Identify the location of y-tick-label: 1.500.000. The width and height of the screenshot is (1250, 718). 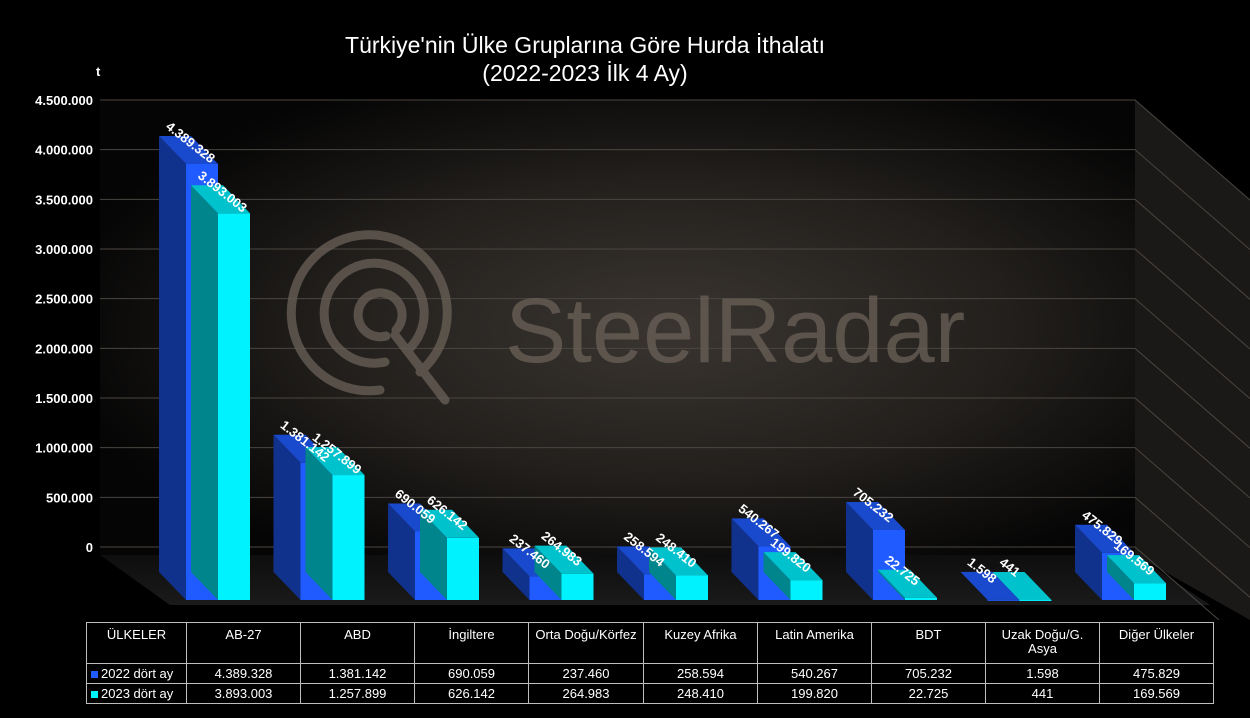
(64, 398).